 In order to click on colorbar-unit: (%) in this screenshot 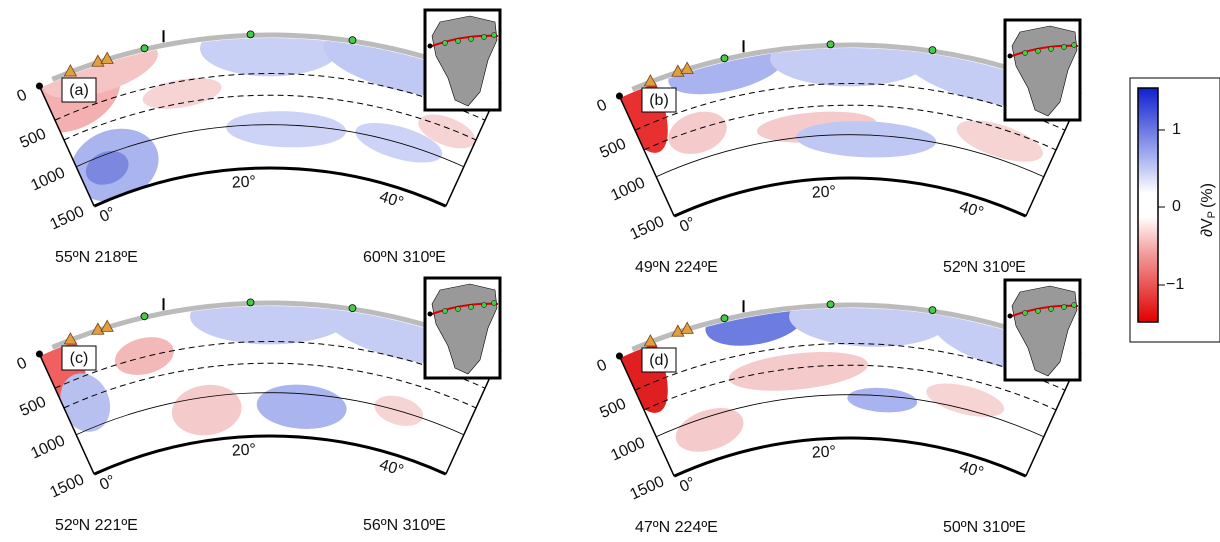, I will do `click(1207, 195)`.